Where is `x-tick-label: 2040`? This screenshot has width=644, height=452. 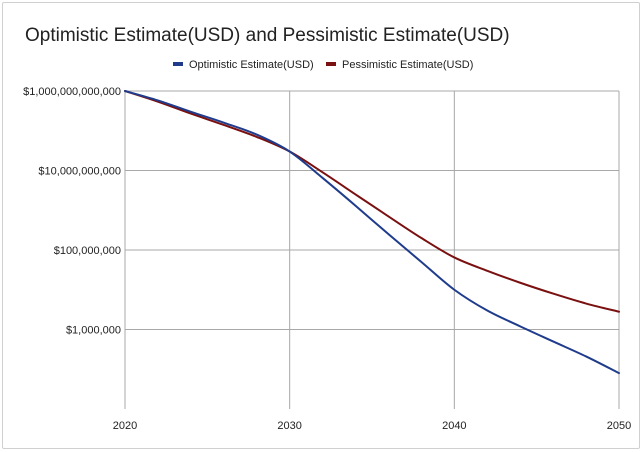 x-tick-label: 2040 is located at coordinates (454, 426).